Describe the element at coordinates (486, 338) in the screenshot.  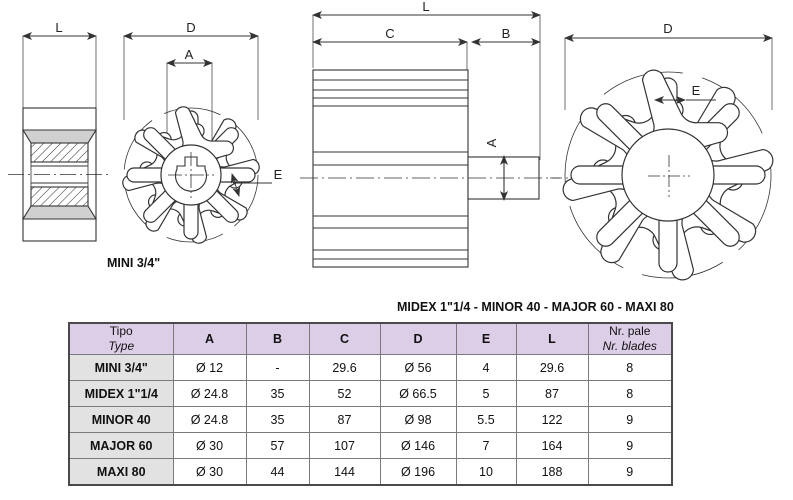
I see `col-header-e: E` at that location.